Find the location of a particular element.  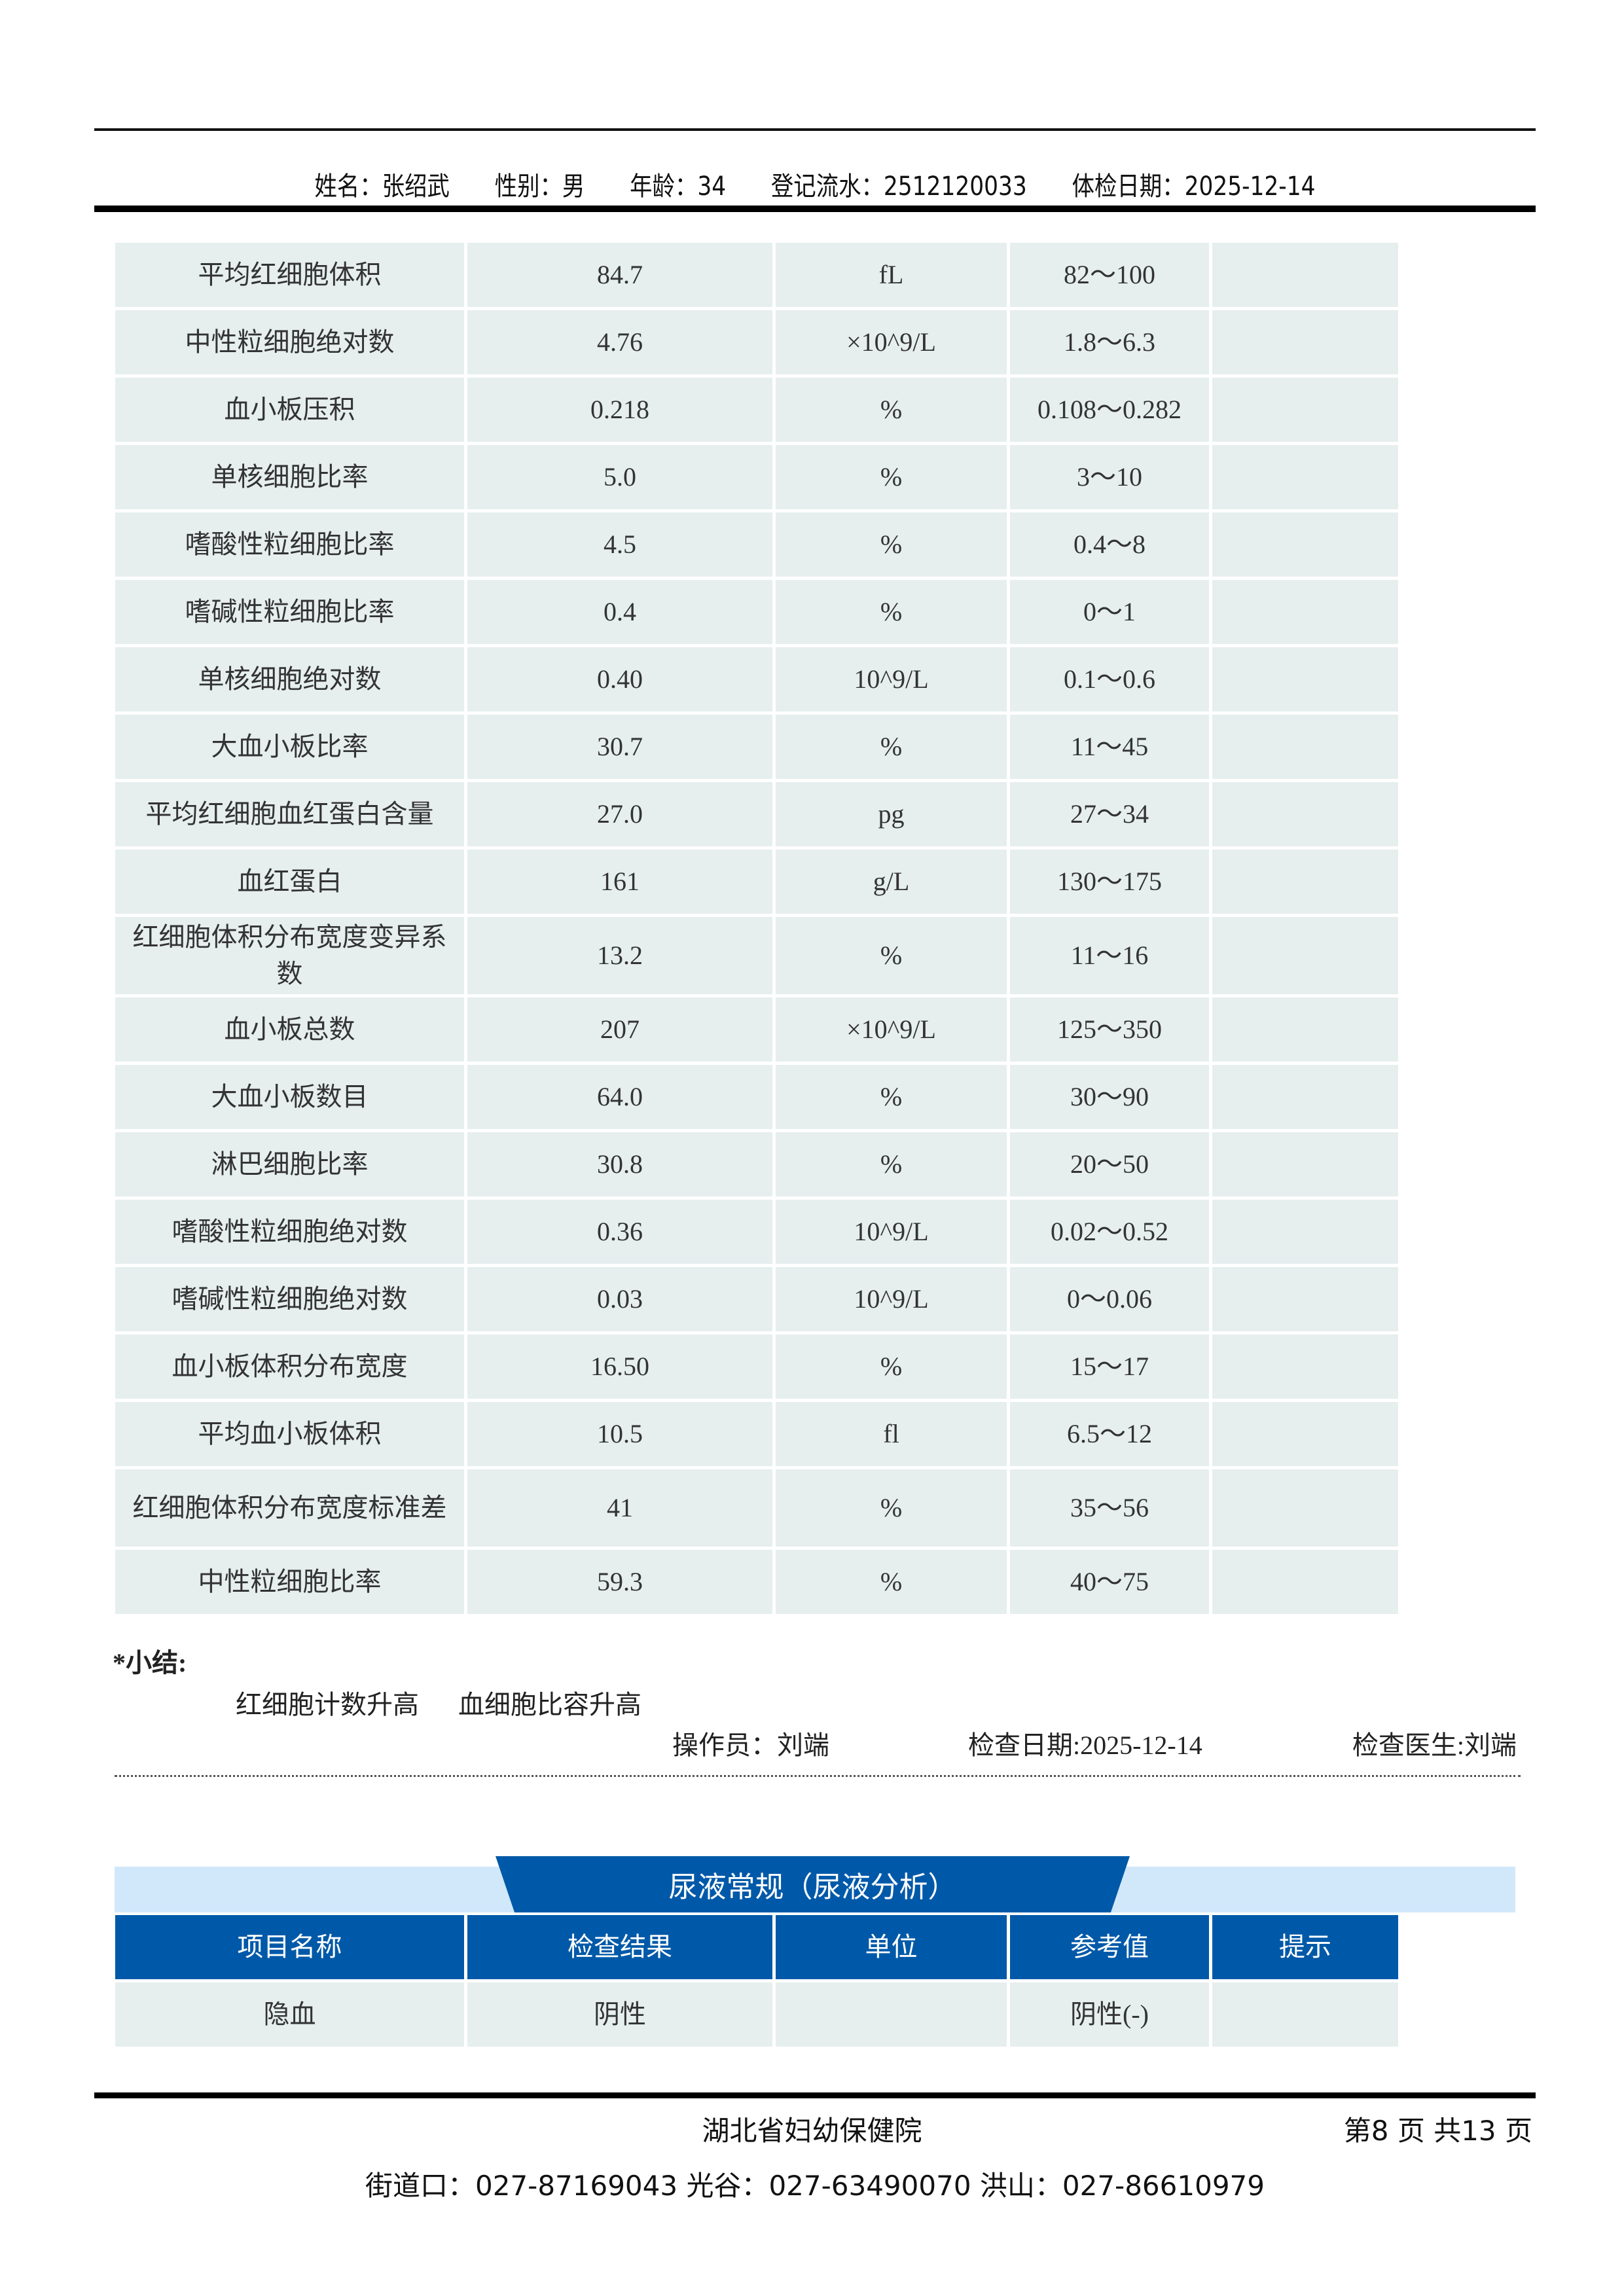

table-row: 中性粒细胞比率 59.3% 40～75 is located at coordinates (756, 1582).